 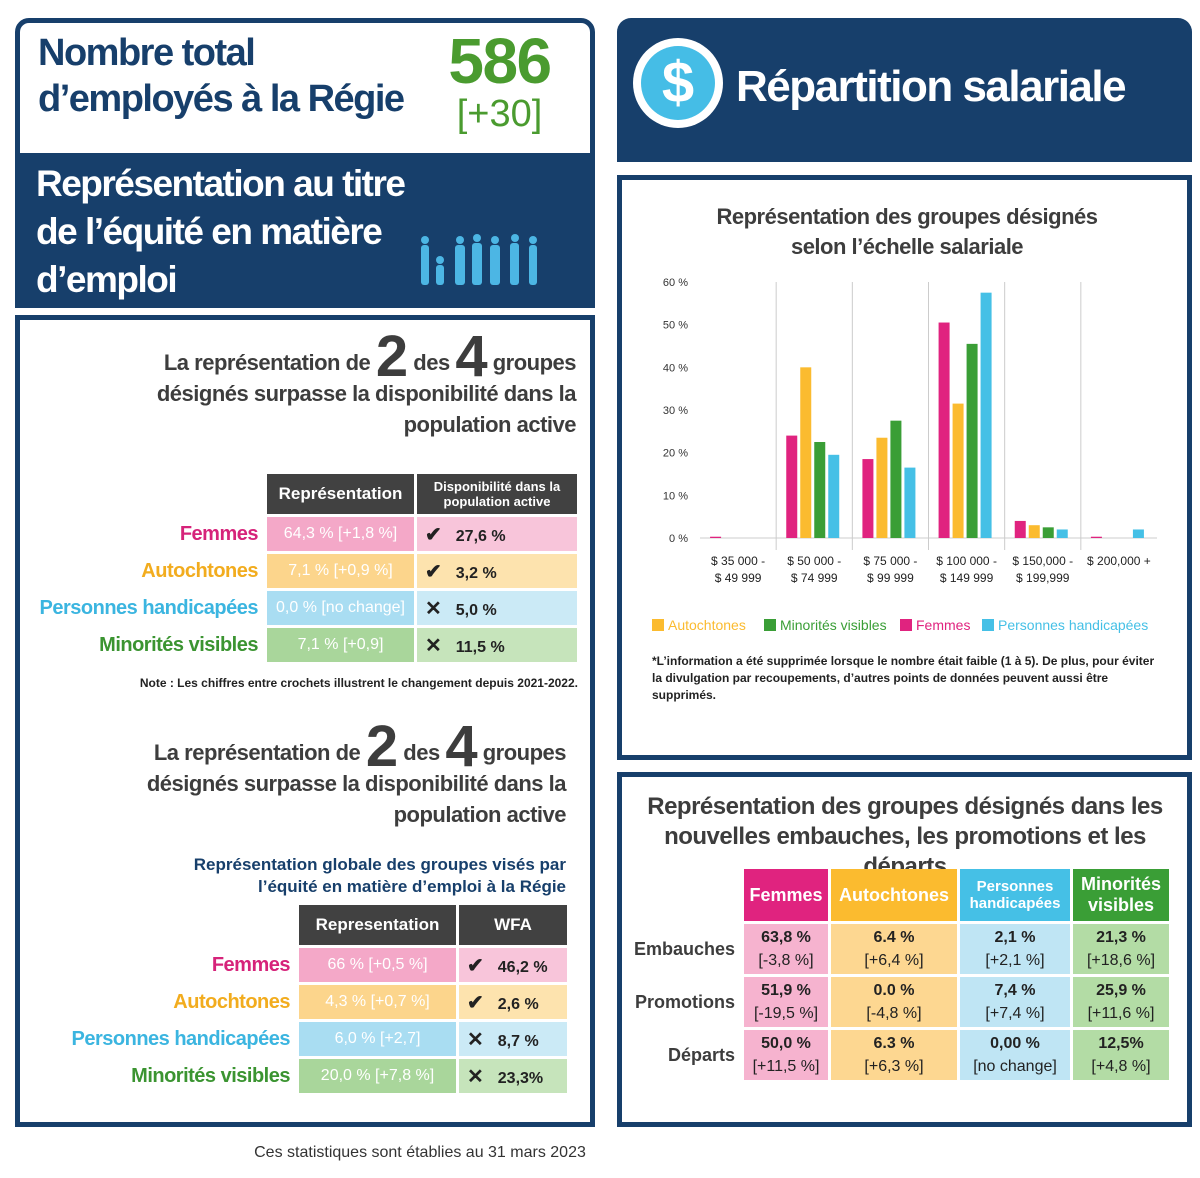 I want to click on table-row: Minorités visibles 20,0 % [+7,8 %] ✕ 23,3%, so click(x=319, y=1076).